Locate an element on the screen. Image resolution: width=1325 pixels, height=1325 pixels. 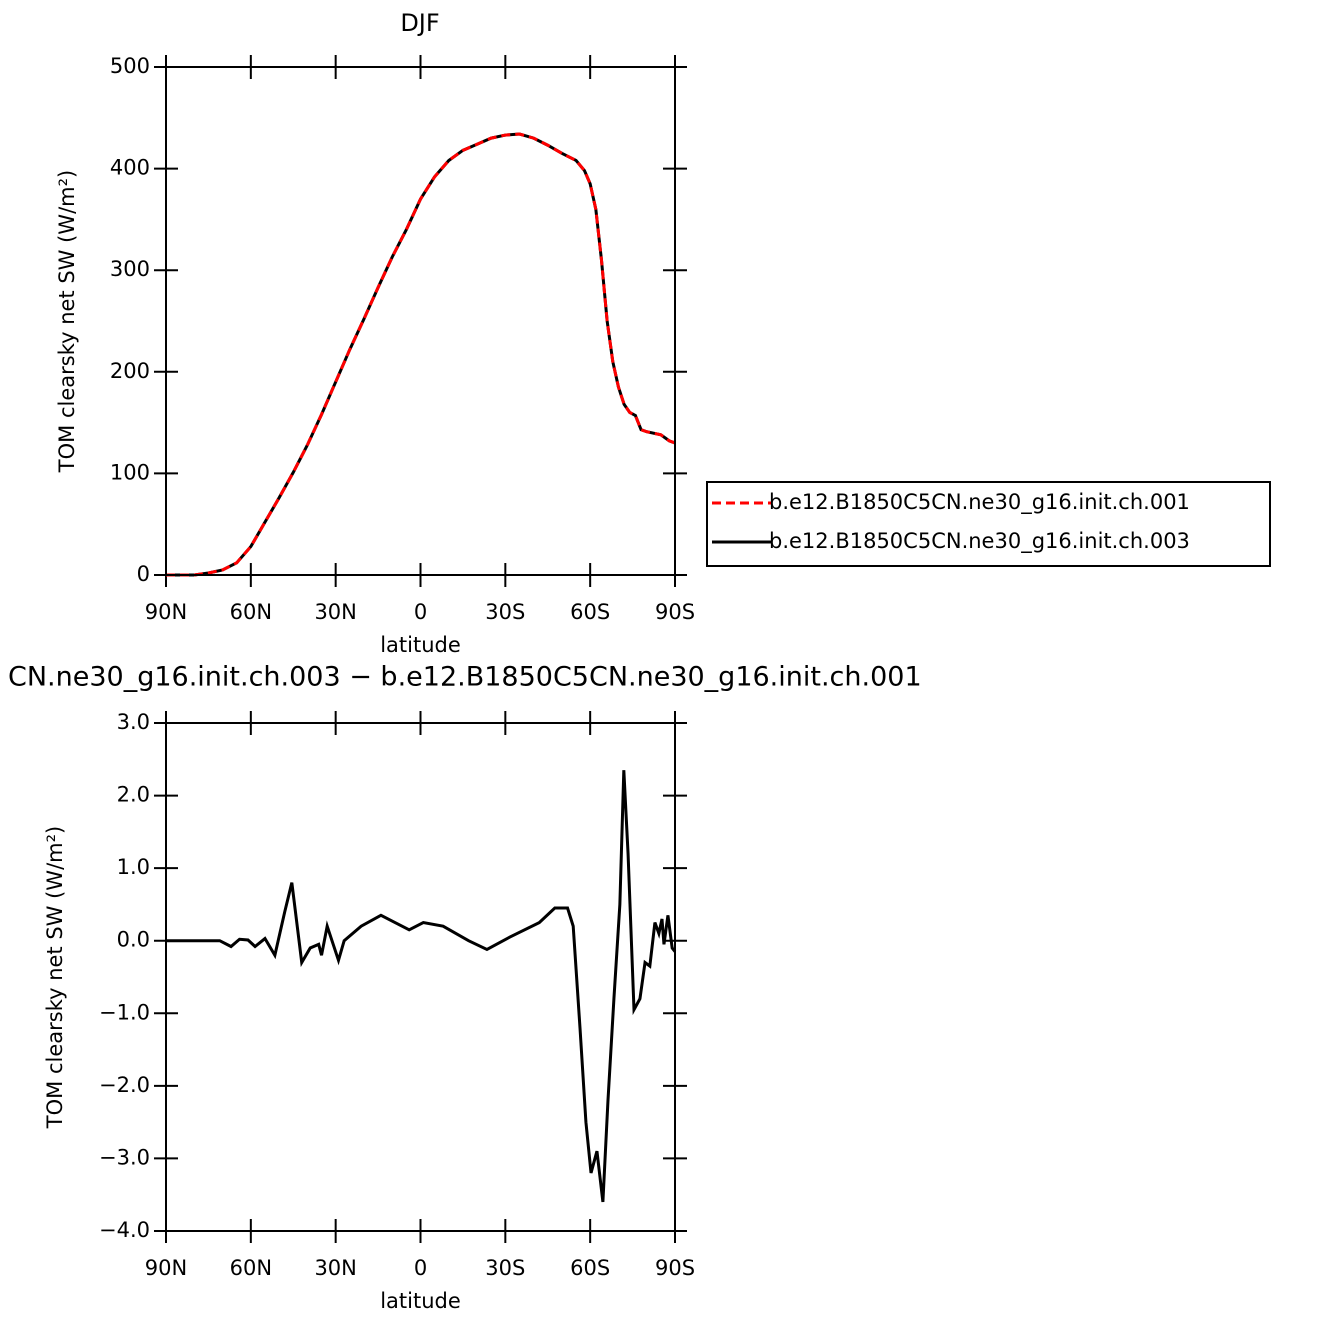
y-tick-label: −1.0 is located at coordinates (124, 1012).